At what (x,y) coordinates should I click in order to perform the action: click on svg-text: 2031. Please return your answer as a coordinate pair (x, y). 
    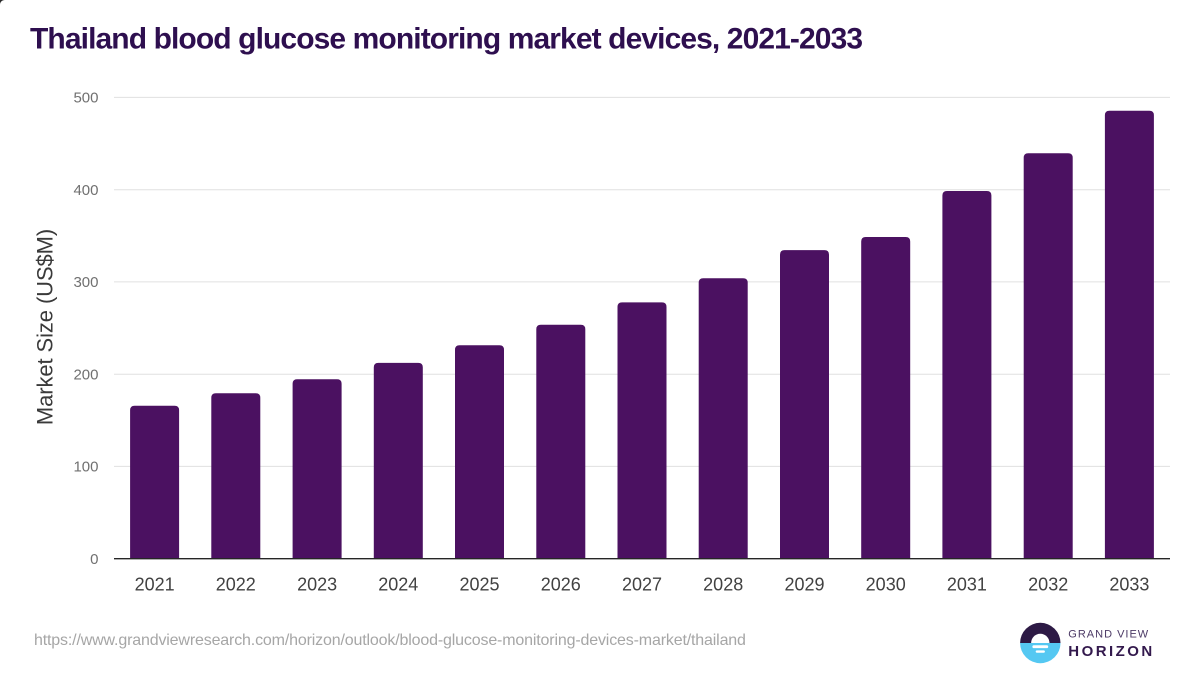
    Looking at the image, I should click on (967, 585).